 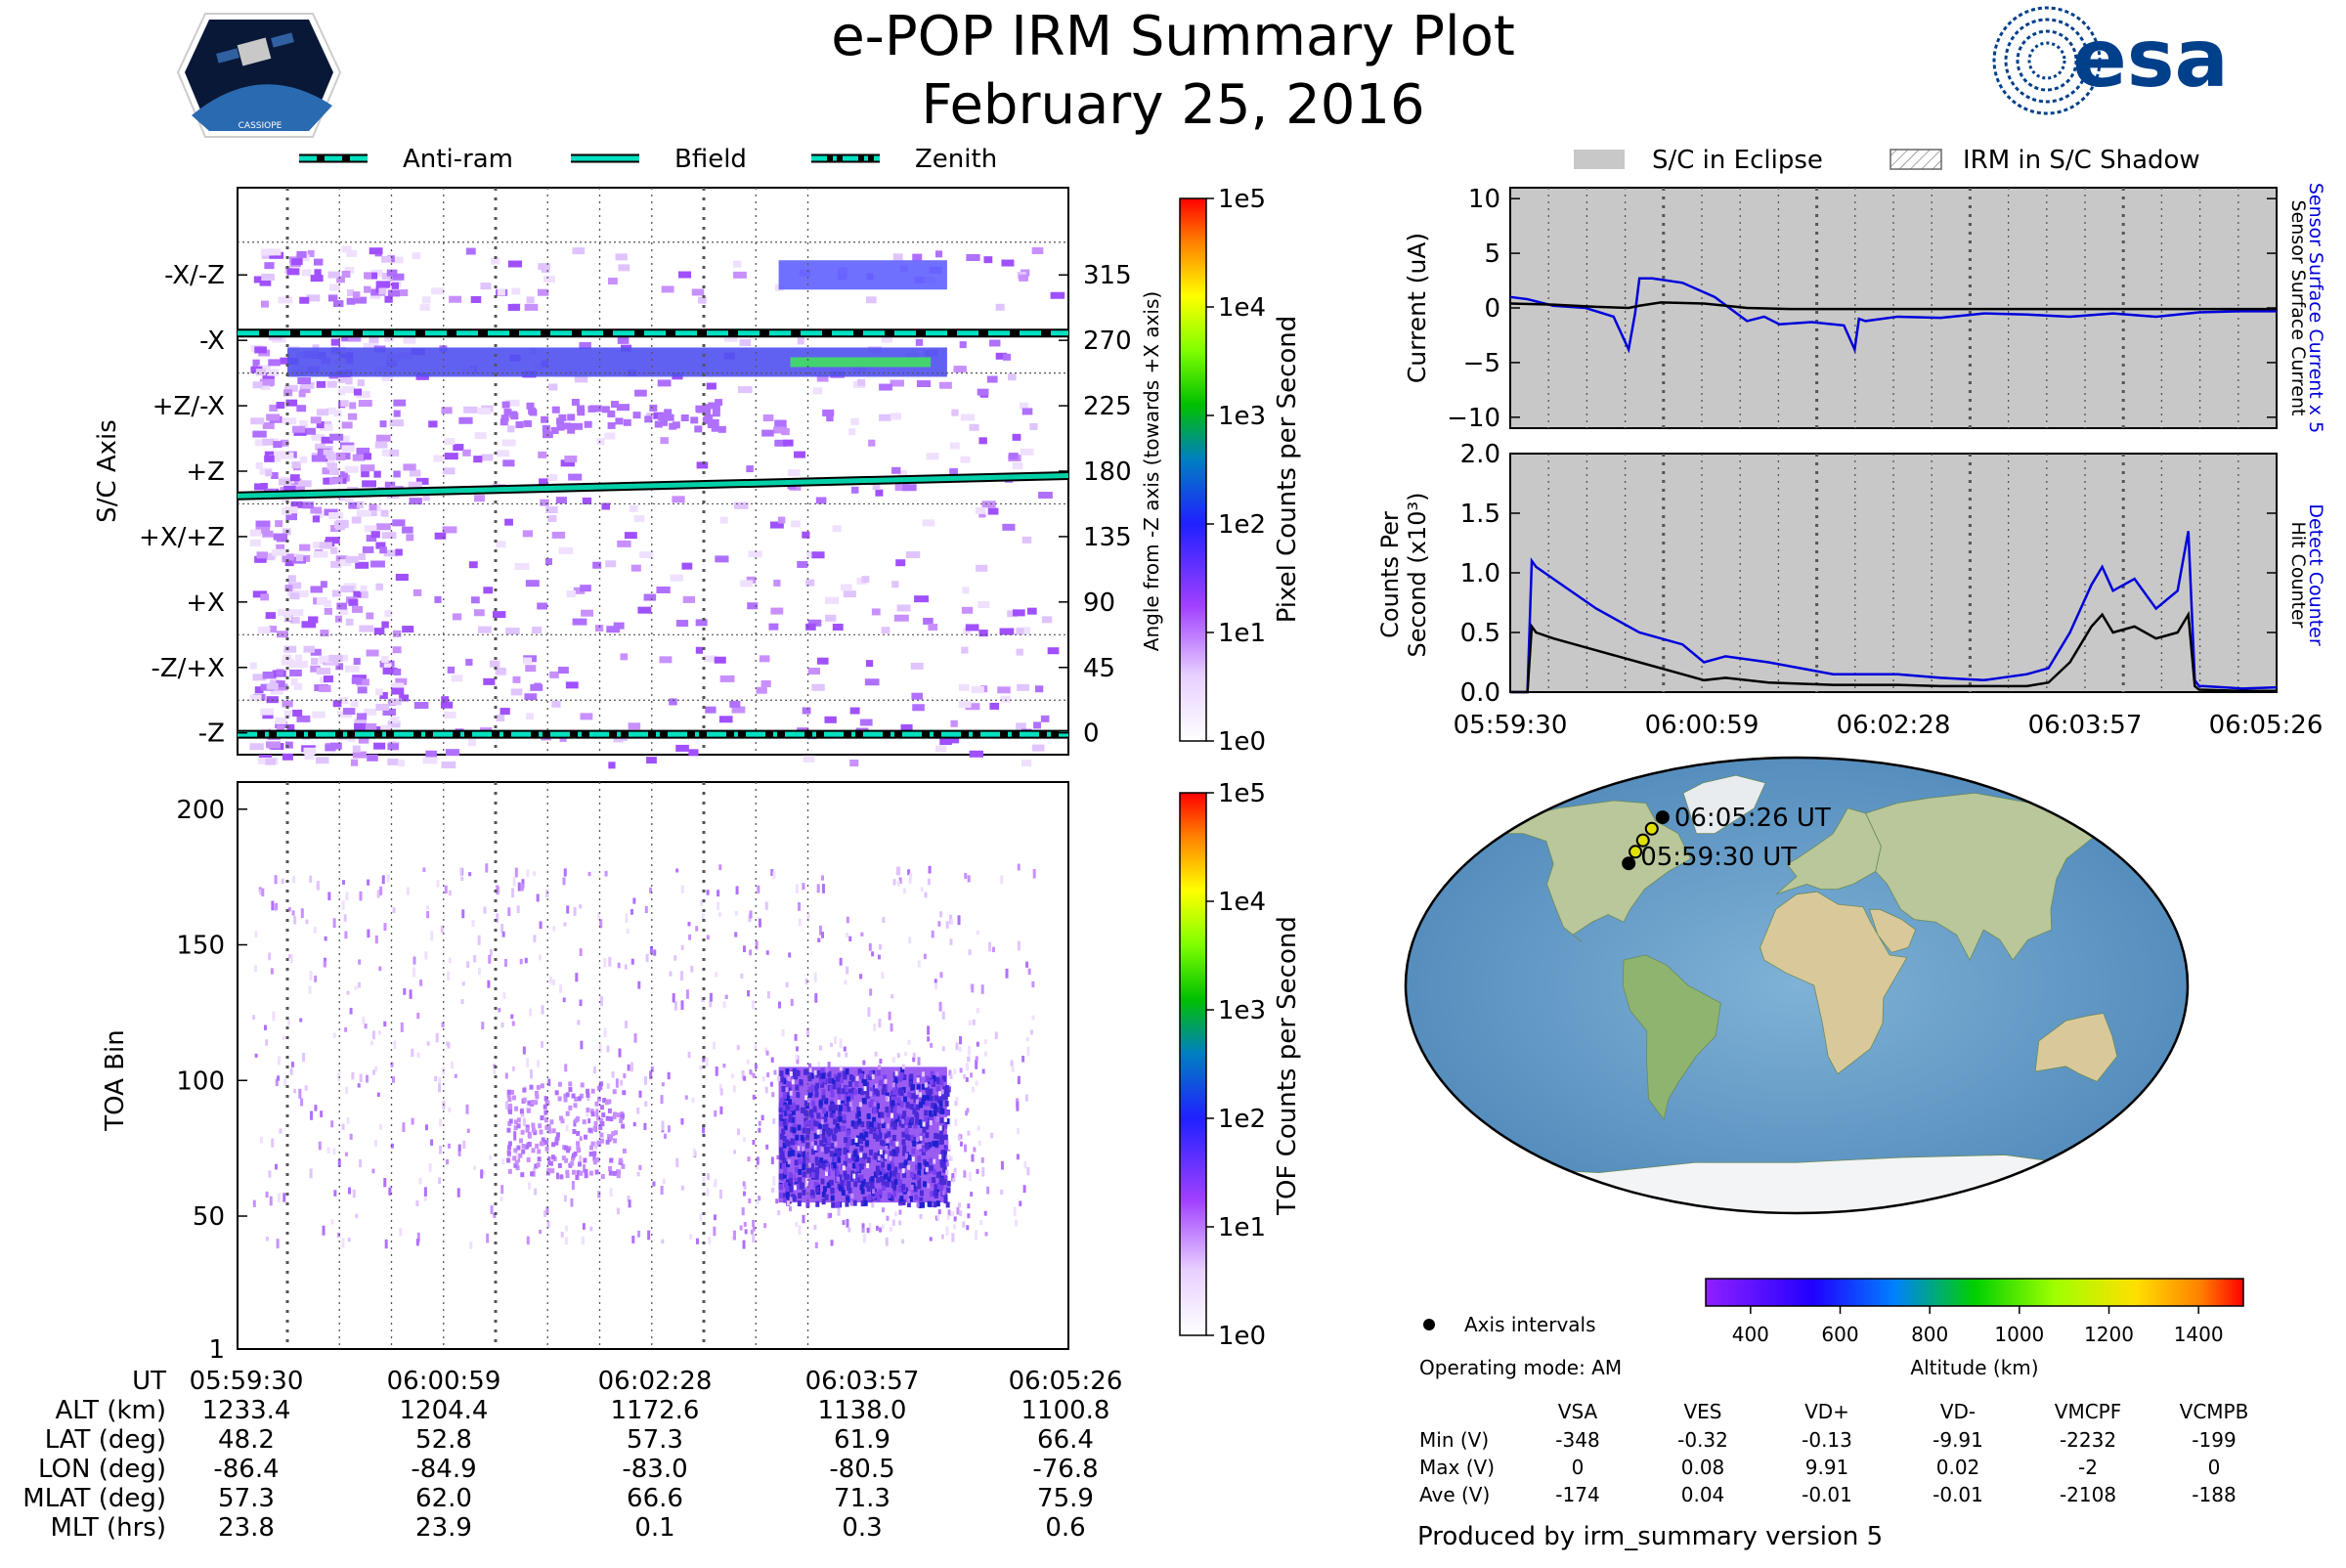 I want to click on tof-ylabel: TOA Bin, so click(x=116, y=1080).